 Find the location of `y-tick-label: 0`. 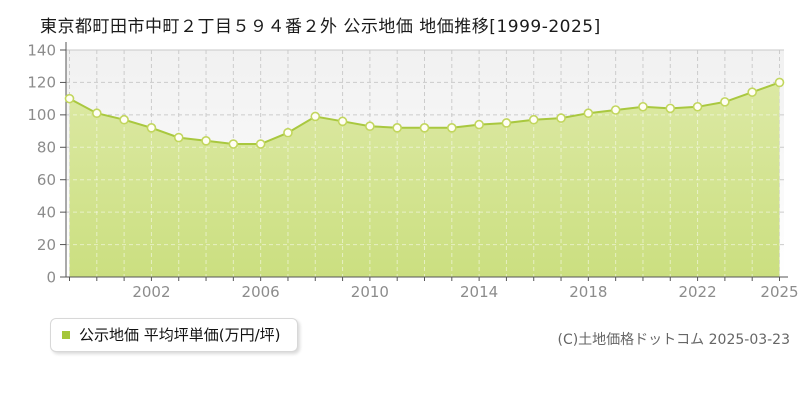

y-tick-label: 0 is located at coordinates (51, 277).